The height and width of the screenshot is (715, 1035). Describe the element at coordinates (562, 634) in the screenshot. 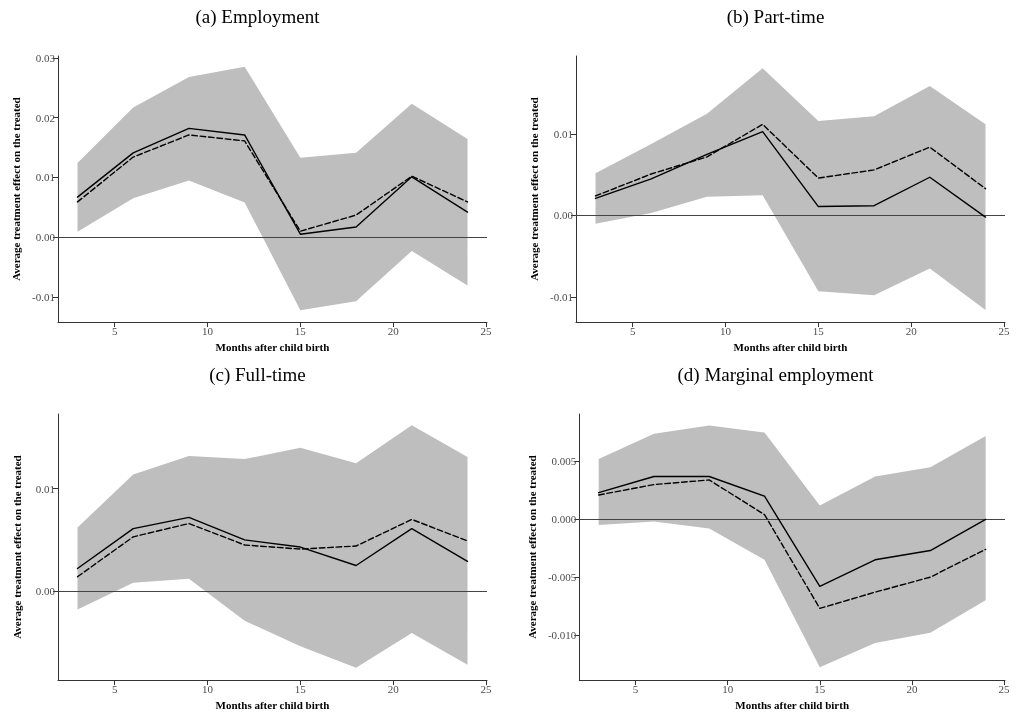

I see `y-tick-label: -0.010` at that location.